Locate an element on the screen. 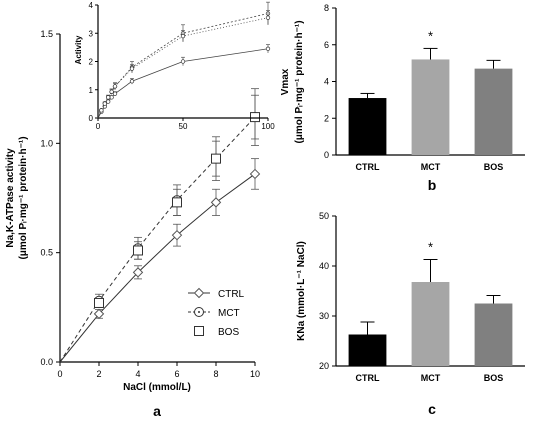 This screenshot has height=422, width=550. panel-b-y-tick-label: 8 is located at coordinates (326, 8).